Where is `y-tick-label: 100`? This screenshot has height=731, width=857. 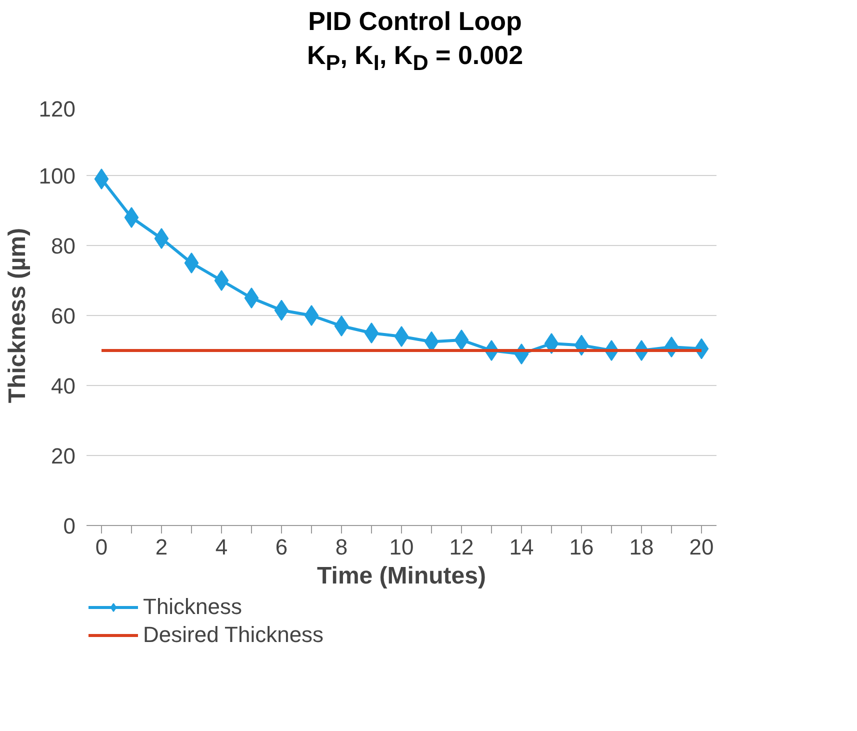 y-tick-label: 100 is located at coordinates (57, 176).